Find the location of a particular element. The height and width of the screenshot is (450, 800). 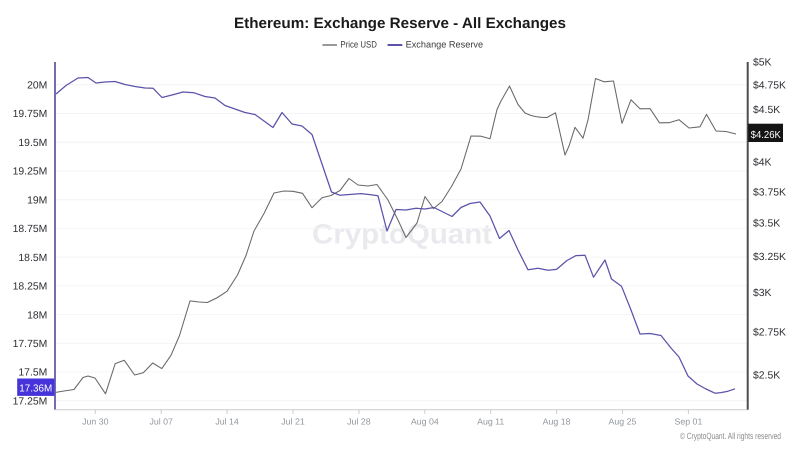

svg-text: $4K is located at coordinates (762, 163).